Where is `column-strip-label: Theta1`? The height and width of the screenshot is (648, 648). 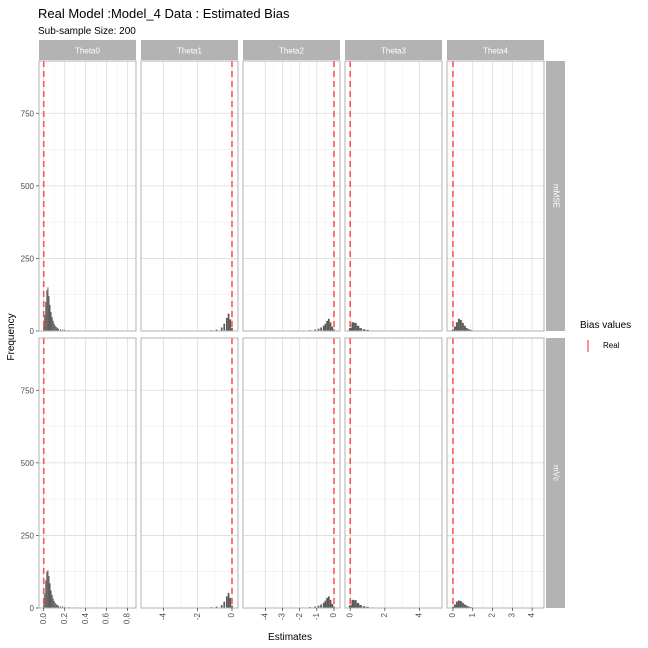
column-strip-label: Theta1 is located at coordinates (189, 51).